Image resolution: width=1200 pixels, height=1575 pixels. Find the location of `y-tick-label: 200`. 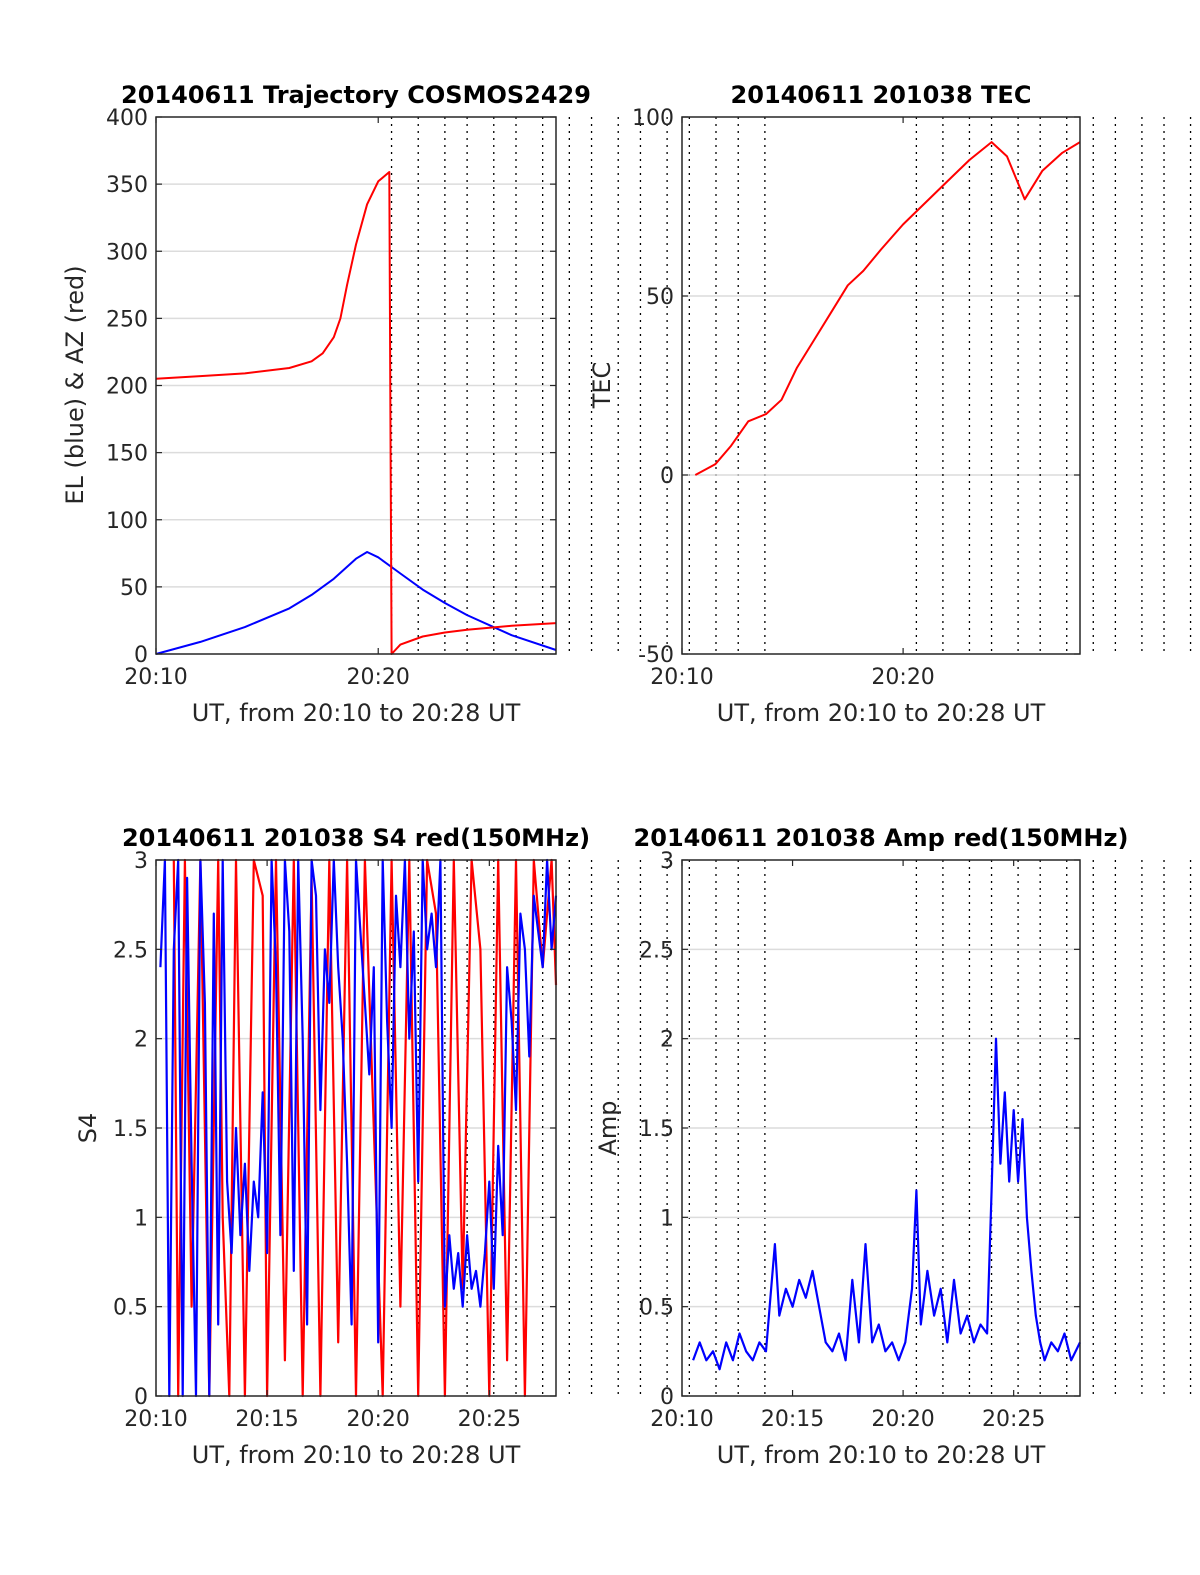

y-tick-label: 200 is located at coordinates (127, 387).